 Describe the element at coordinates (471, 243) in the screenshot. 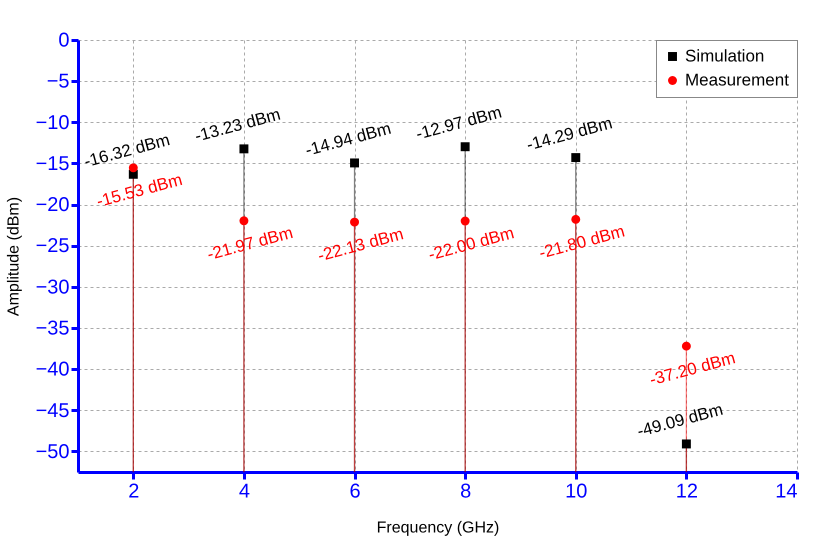

I see `data-label: -22.00 dBm` at that location.